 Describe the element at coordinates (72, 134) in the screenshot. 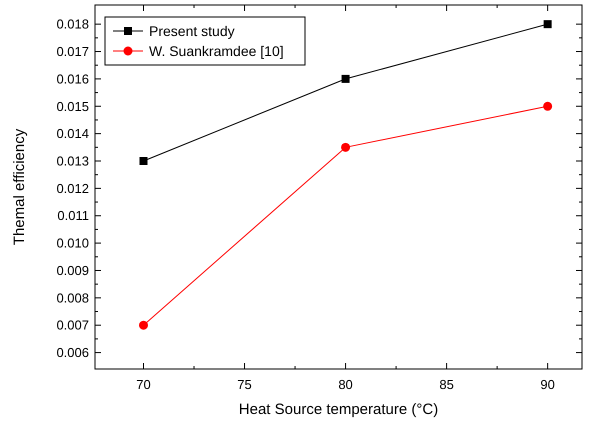

I see `y-tick-label: 0.014` at that location.